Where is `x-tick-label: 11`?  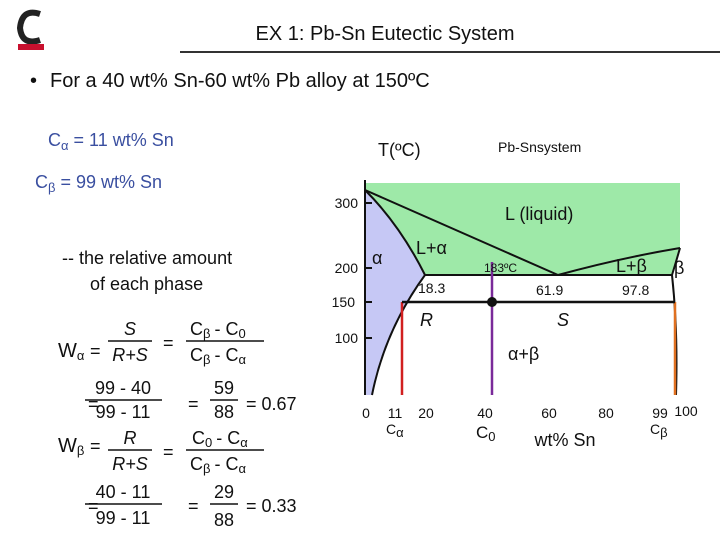
x-tick-label: 11 is located at coordinates (395, 413).